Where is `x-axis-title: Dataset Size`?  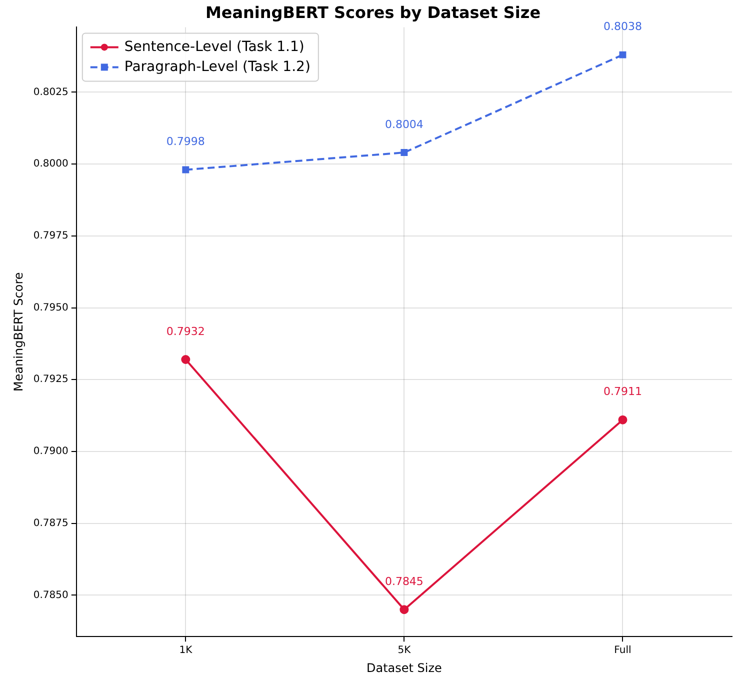
x-axis-title: Dataset Size is located at coordinates (404, 667).